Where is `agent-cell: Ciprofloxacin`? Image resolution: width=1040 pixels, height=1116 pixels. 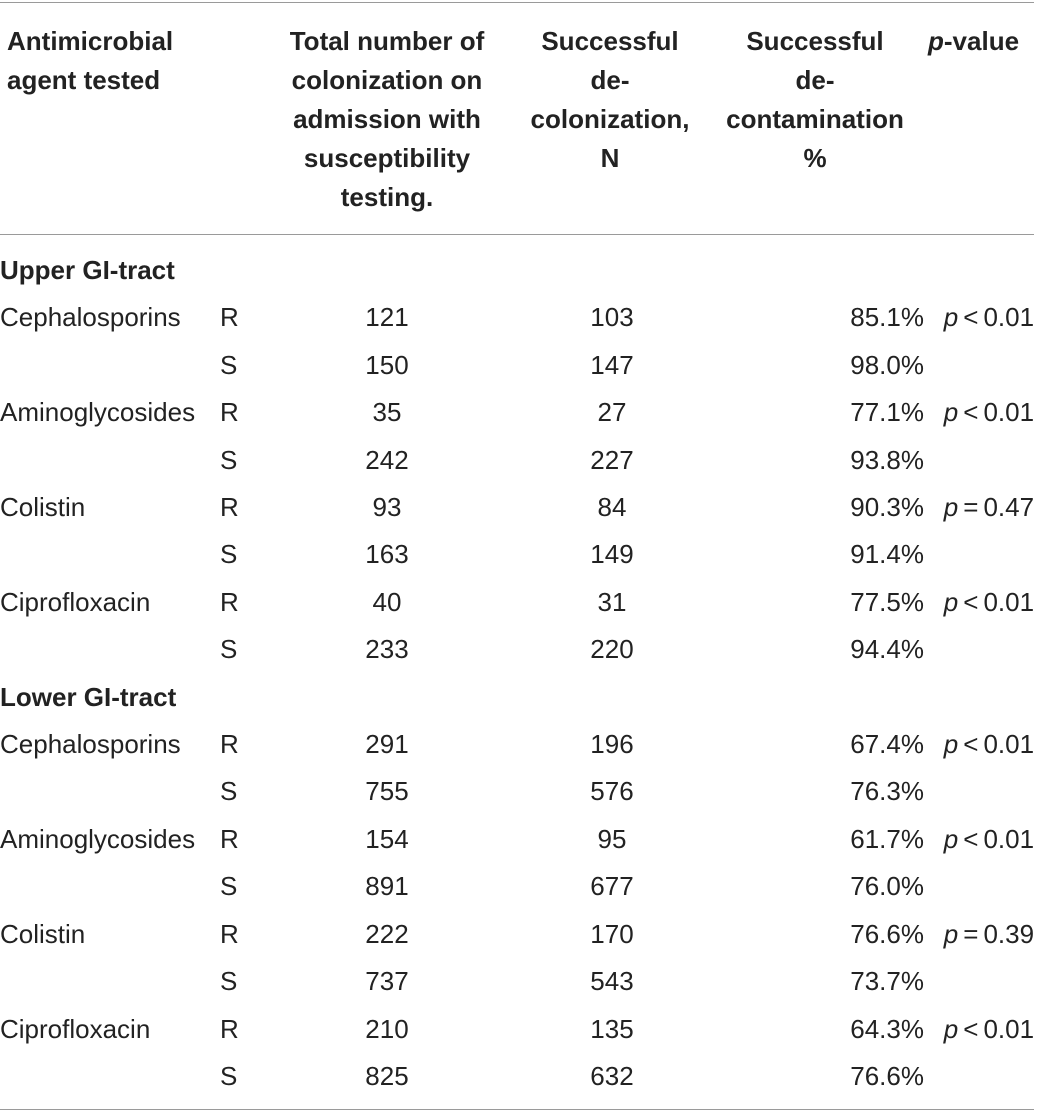 agent-cell: Ciprofloxacin is located at coordinates (75, 1028).